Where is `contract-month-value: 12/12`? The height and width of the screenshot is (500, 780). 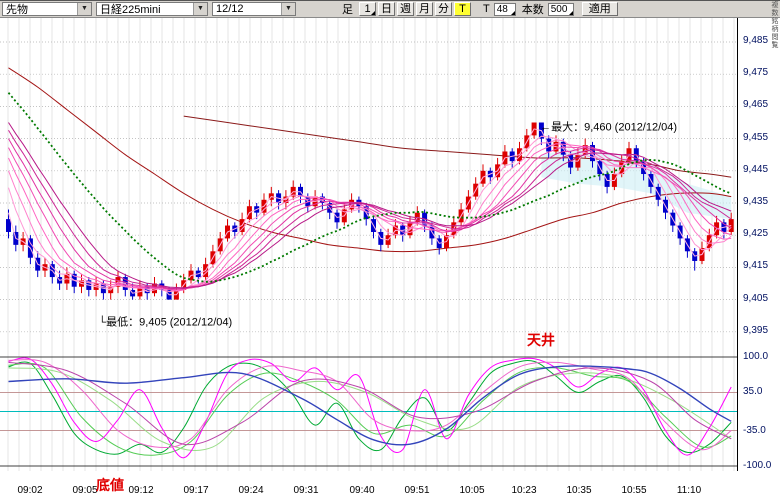
contract-month-value: 12/12 is located at coordinates (230, 9).